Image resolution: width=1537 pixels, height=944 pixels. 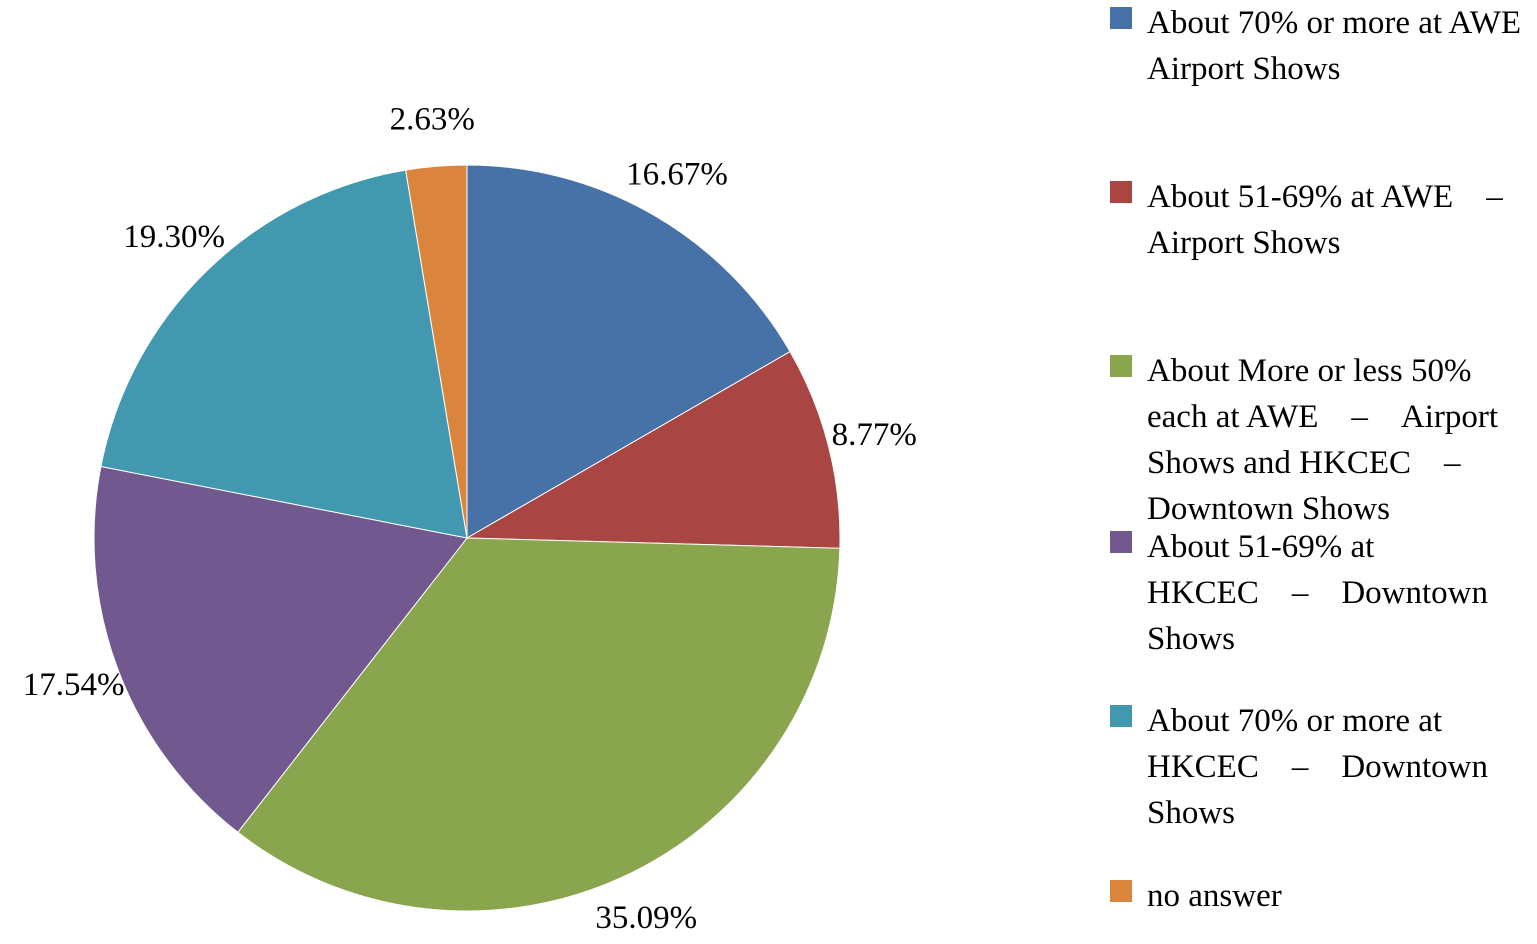 What do you see at coordinates (1318, 593) in the screenshot?
I see `legend-label-4: About 51-69% at HKCEC – Downtown Shows` at bounding box center [1318, 593].